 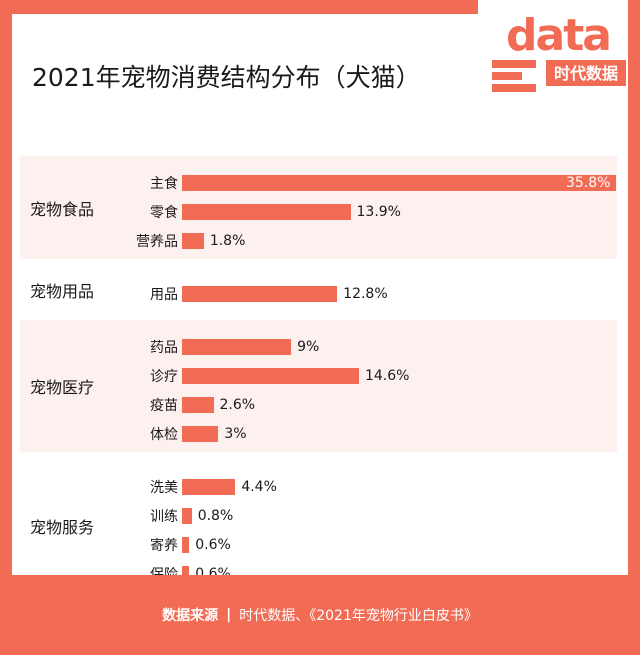 I want to click on data-label: 12.8%, so click(x=365, y=294).